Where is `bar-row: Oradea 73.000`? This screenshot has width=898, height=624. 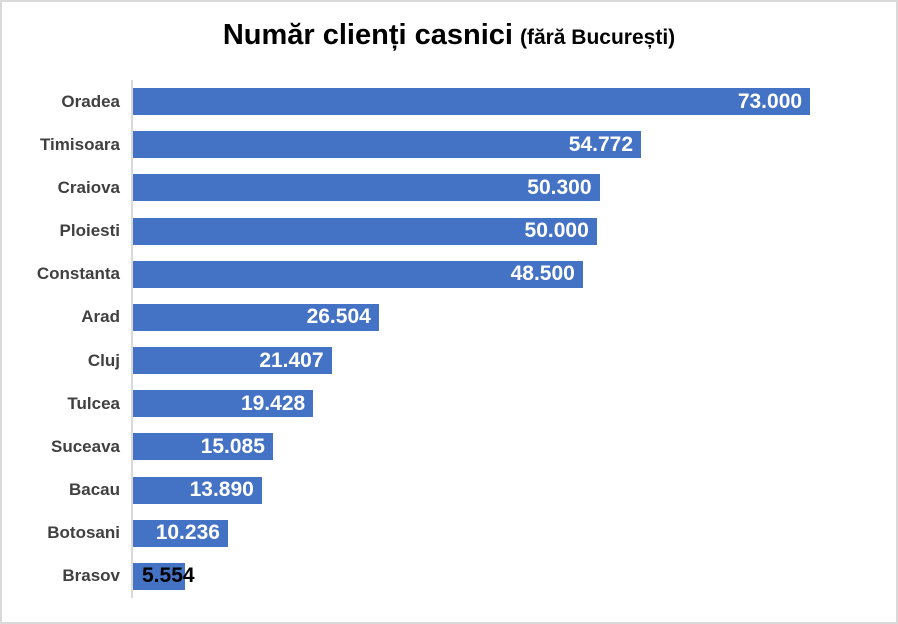 bar-row: Oradea 73.000 is located at coordinates (449, 101).